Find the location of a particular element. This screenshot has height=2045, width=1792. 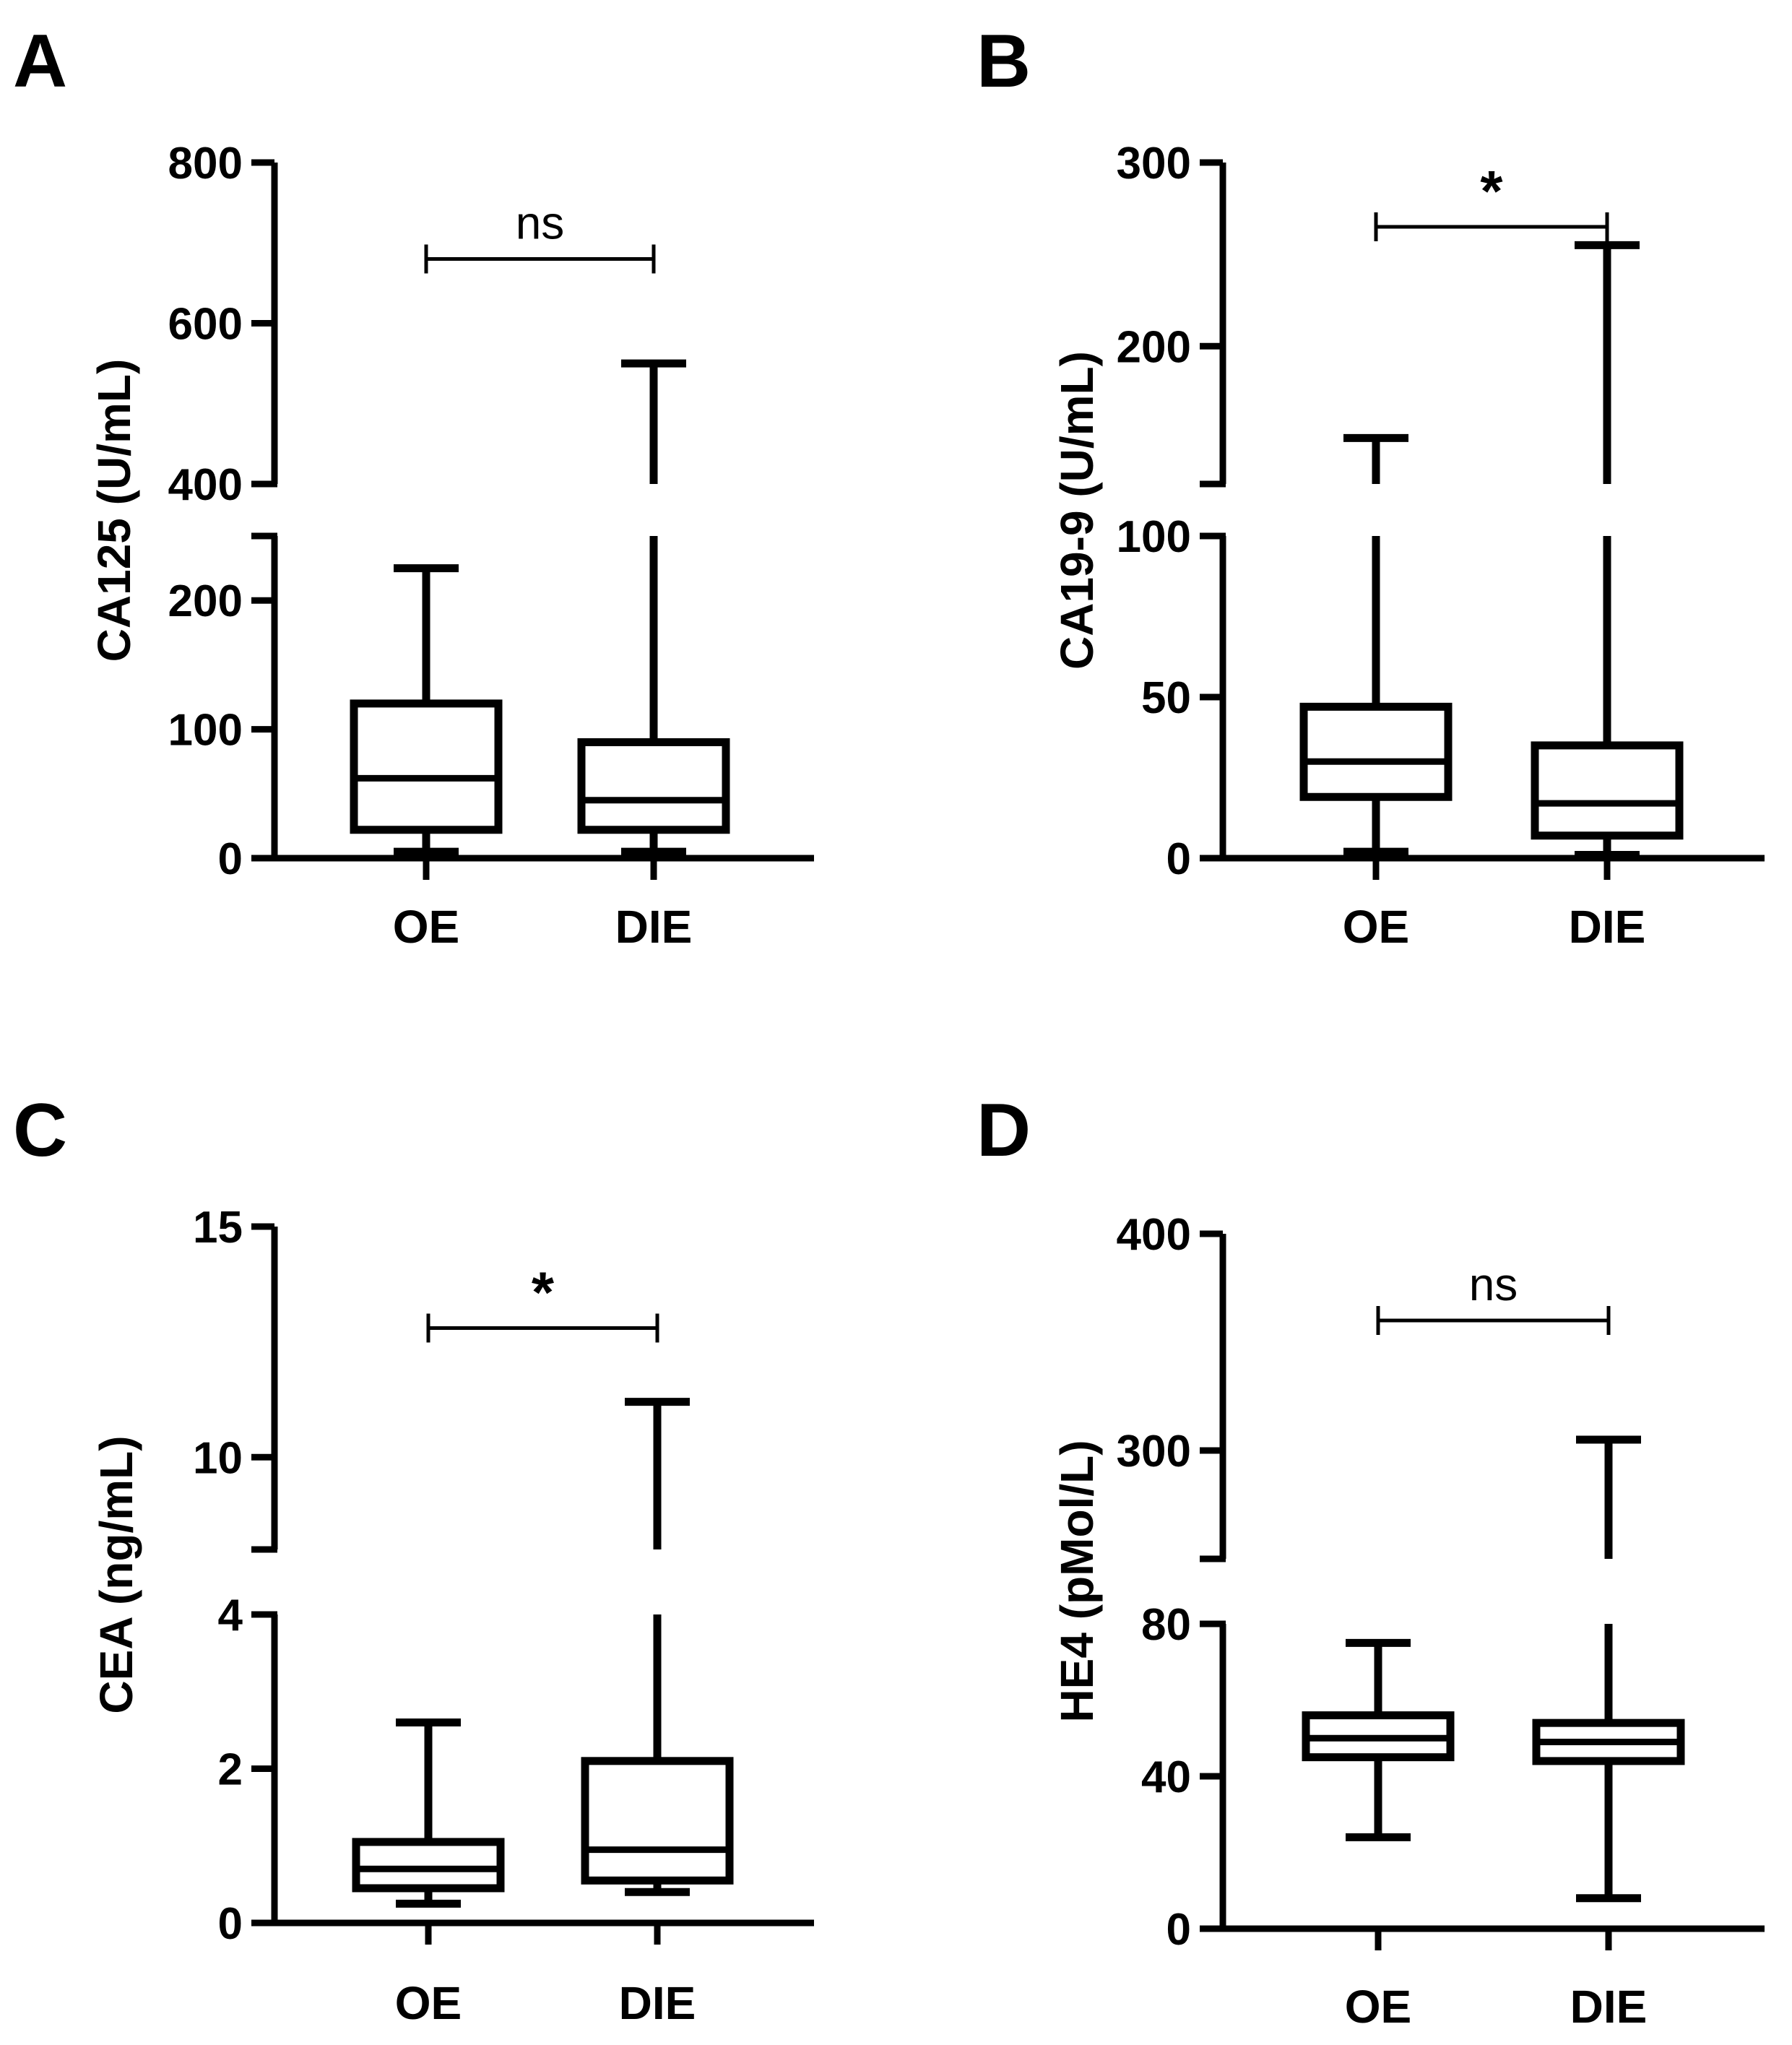

y-tick-label: 50 is located at coordinates (1166, 698).